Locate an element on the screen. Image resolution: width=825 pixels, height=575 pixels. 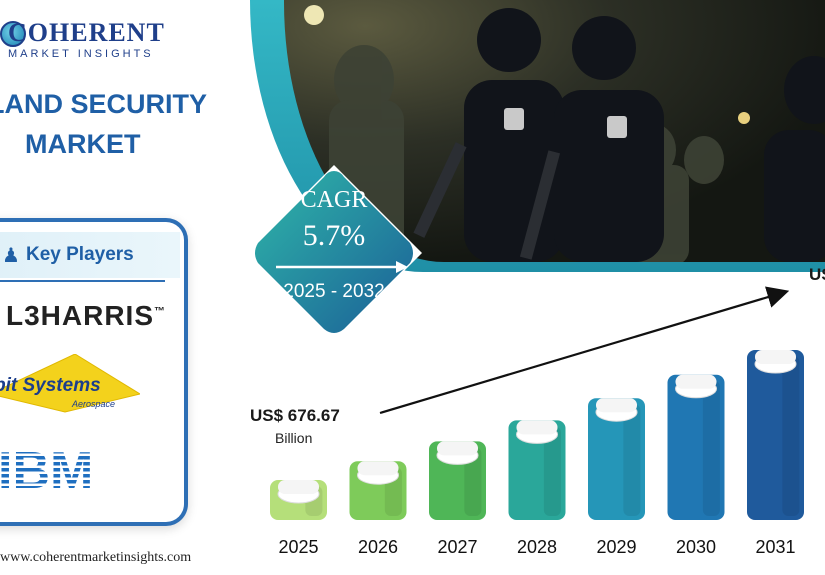
cagr-value: 5.7% is located at coordinates (334, 235).